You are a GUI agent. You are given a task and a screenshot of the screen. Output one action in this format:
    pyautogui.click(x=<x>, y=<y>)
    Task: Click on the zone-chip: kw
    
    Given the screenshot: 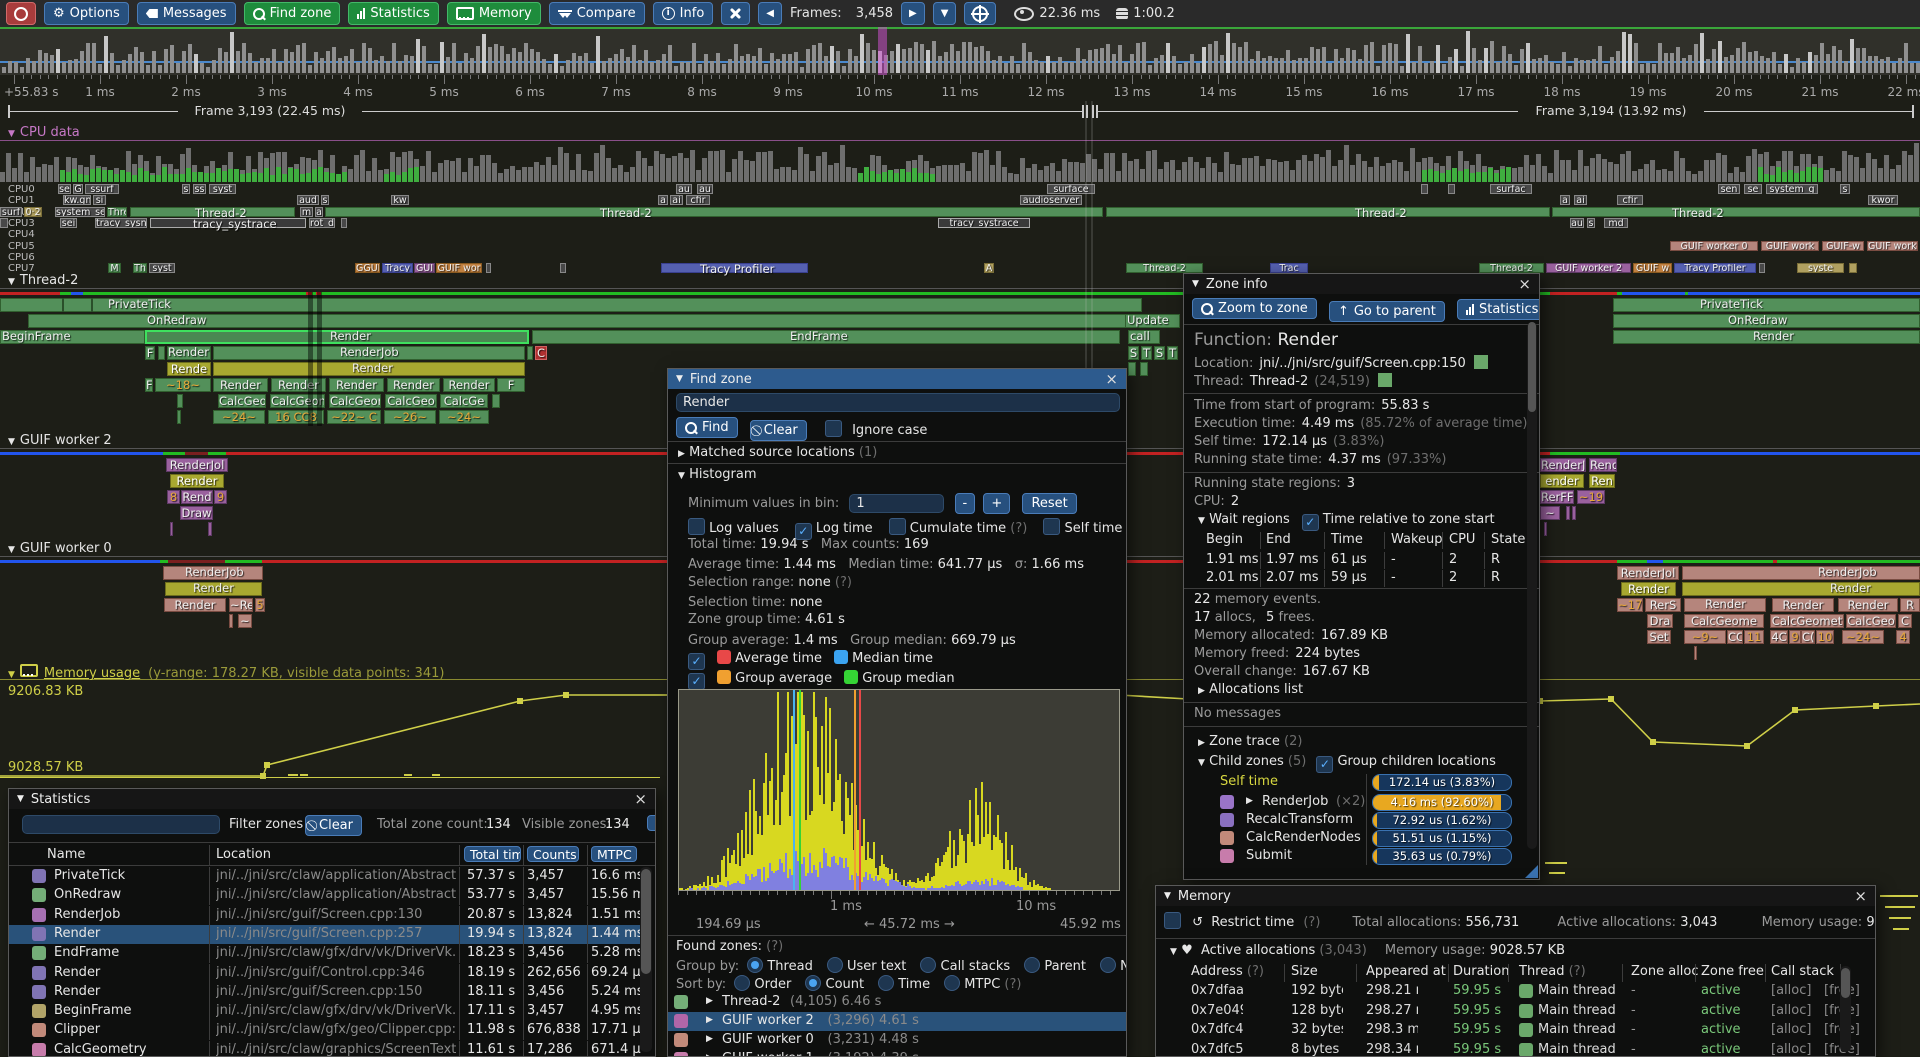 What is the action you would take?
    pyautogui.click(x=400, y=200)
    